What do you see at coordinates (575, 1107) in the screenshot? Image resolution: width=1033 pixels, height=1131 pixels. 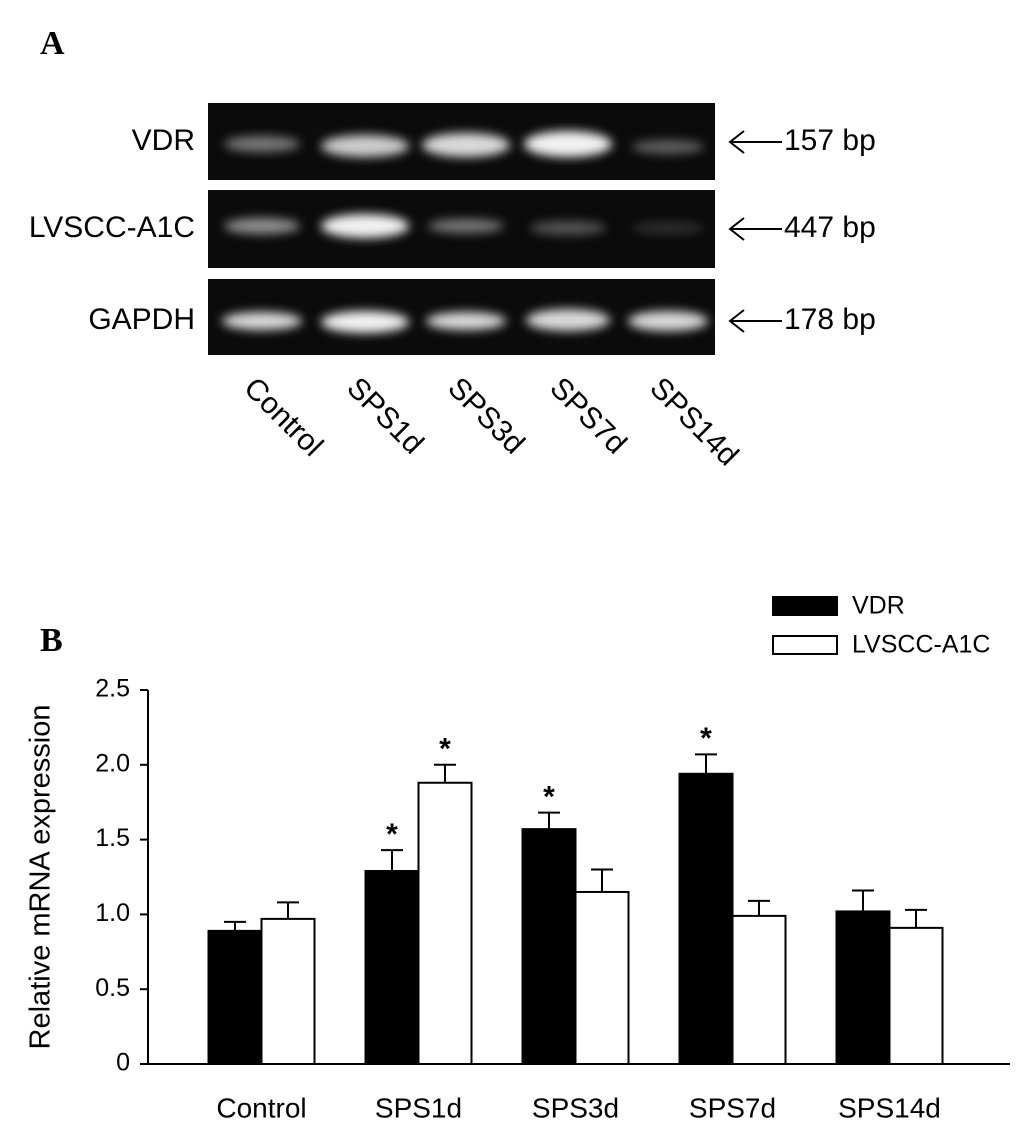 I see `x-tick-label: SPS3d` at bounding box center [575, 1107].